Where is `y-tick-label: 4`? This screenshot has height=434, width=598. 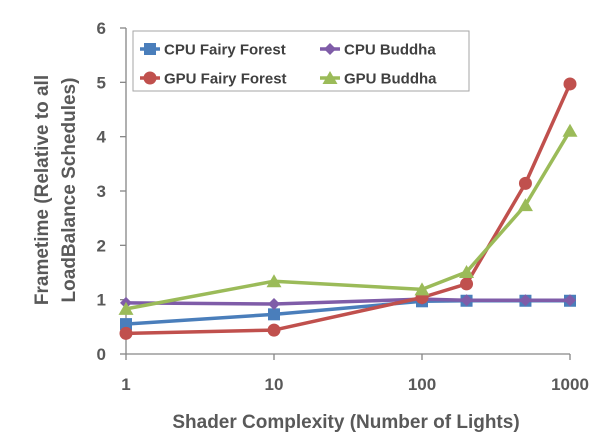
y-tick-label: 4 is located at coordinates (102, 137).